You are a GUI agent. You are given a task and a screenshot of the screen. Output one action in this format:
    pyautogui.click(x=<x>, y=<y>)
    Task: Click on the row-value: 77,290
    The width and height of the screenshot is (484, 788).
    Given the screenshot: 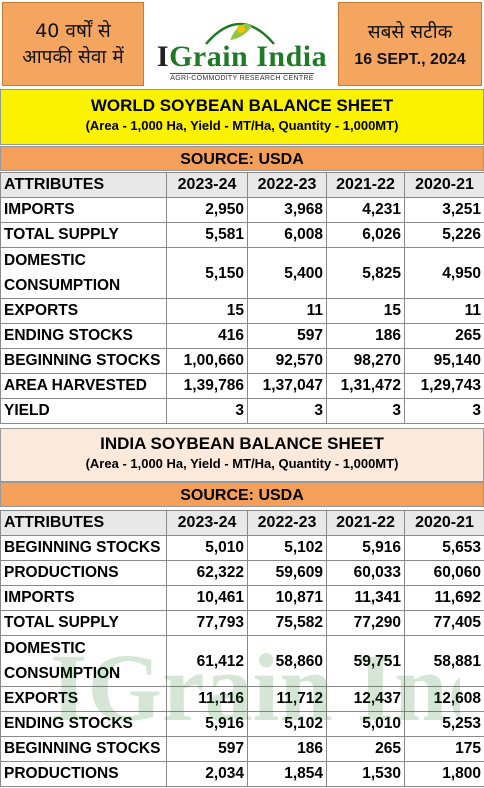 What is the action you would take?
    pyautogui.click(x=365, y=623)
    